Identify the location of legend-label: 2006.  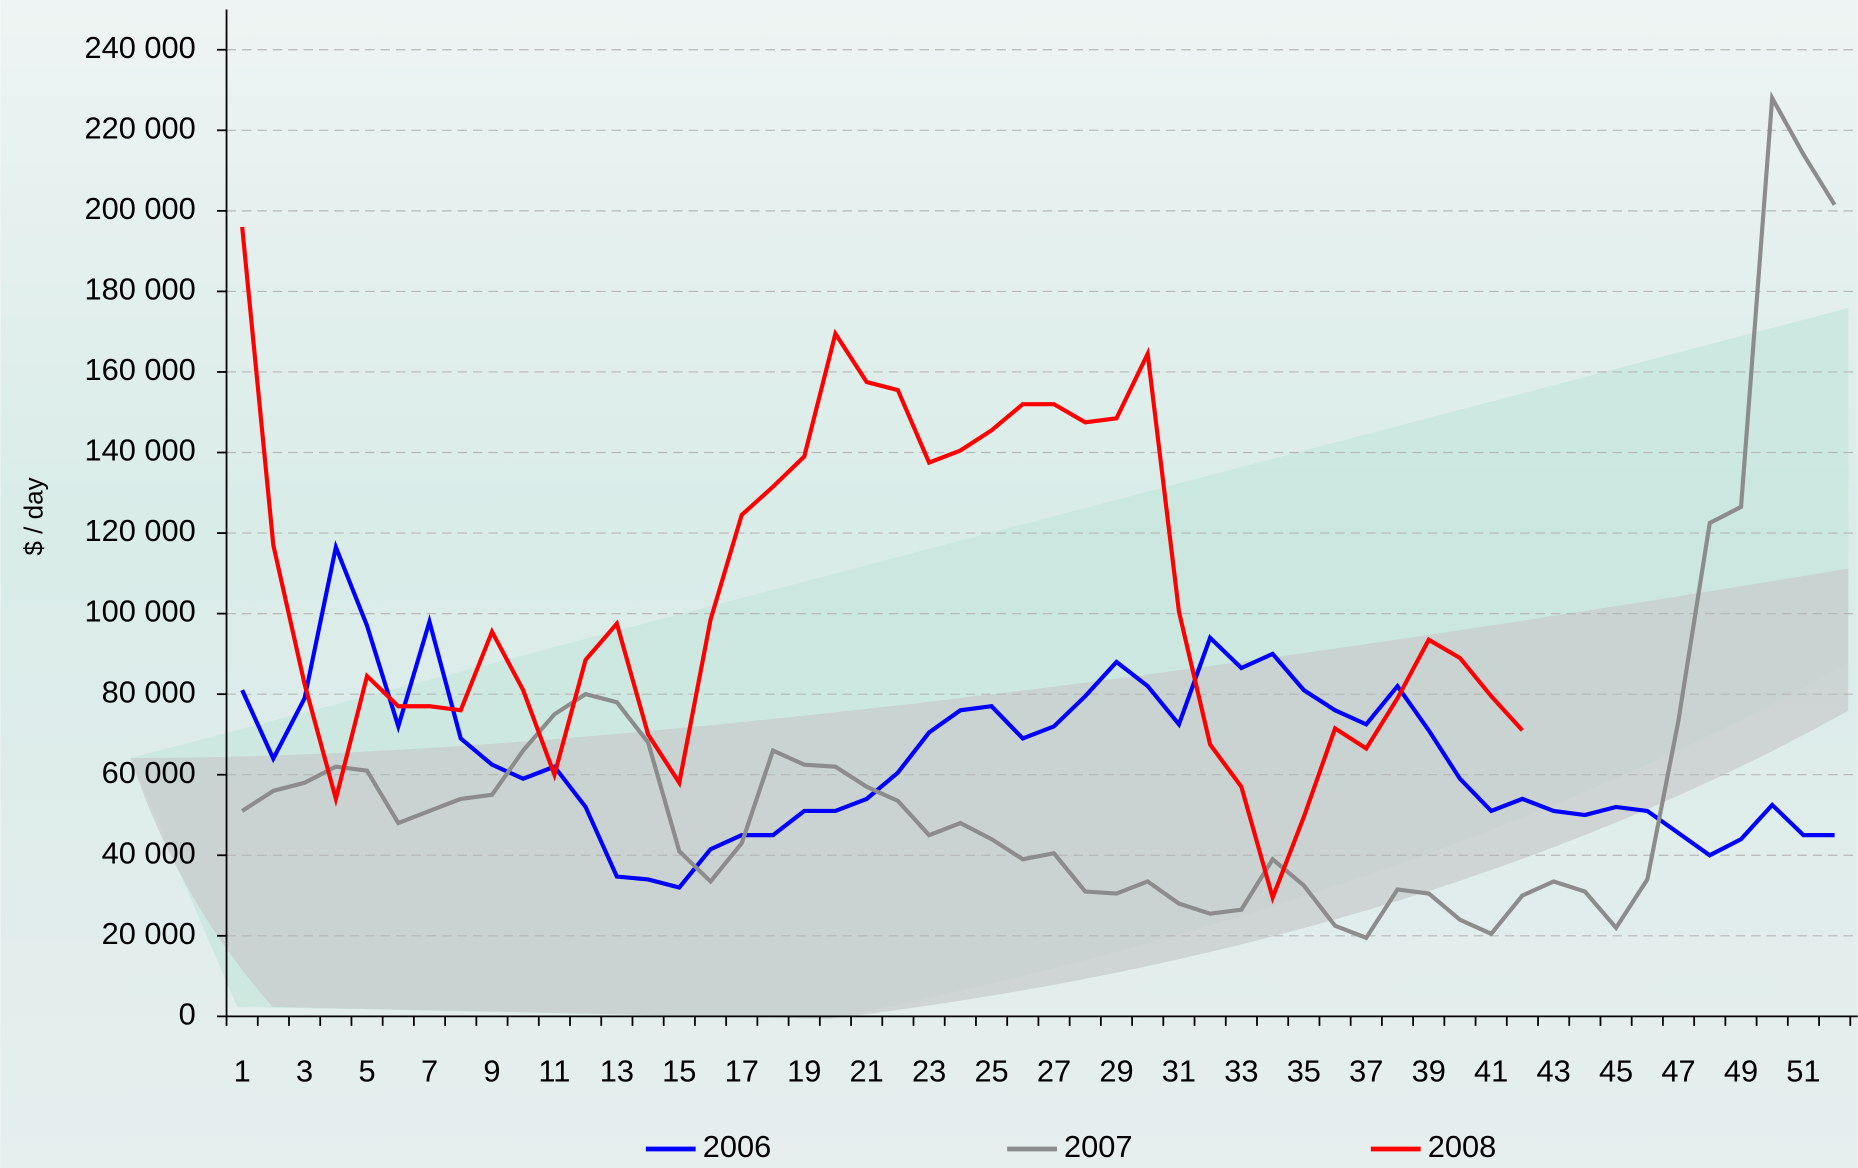
(737, 1146).